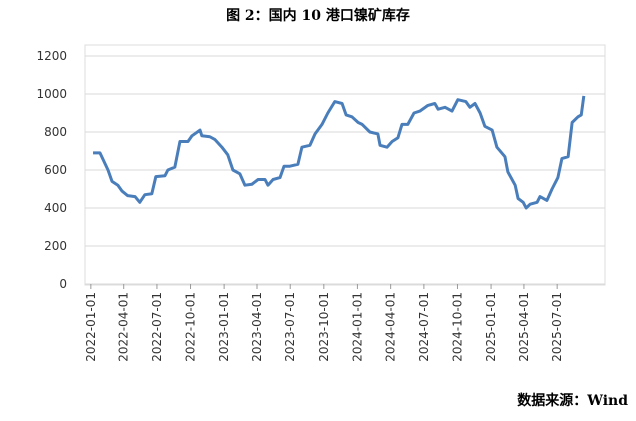 The width and height of the screenshot is (636, 421). I want to click on y-tick-label: 400, so click(55, 208).